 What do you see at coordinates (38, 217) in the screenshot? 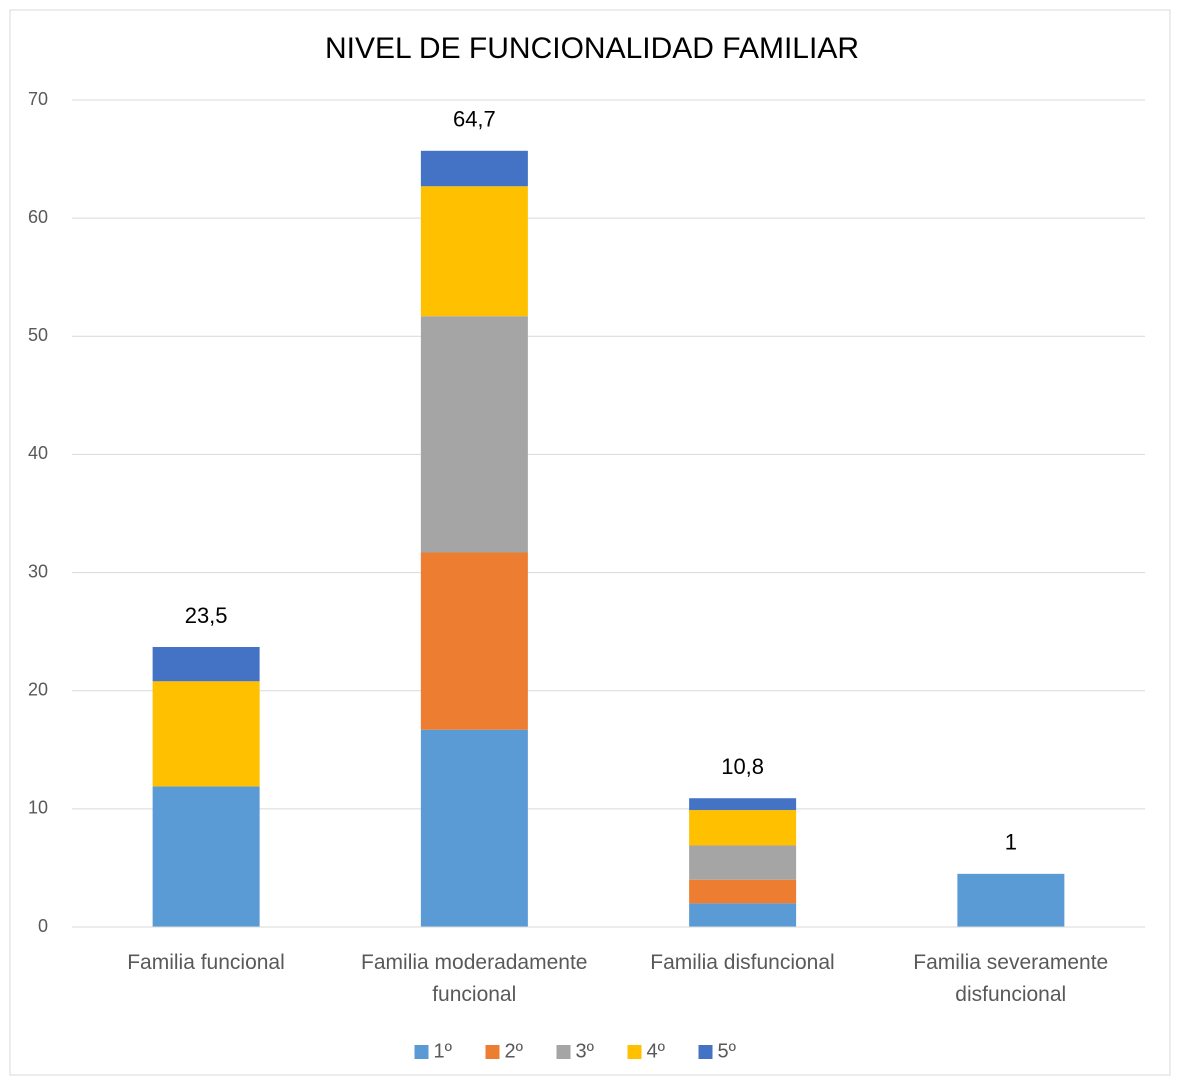
I see `y-tick-label: 60` at bounding box center [38, 217].